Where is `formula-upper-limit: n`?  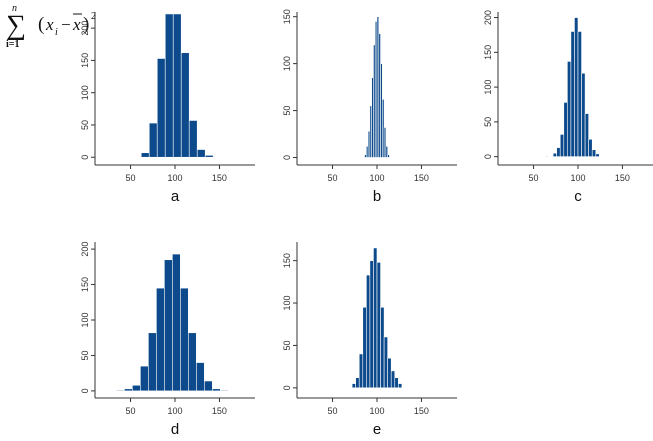
formula-upper-limit: n is located at coordinates (14, 8).